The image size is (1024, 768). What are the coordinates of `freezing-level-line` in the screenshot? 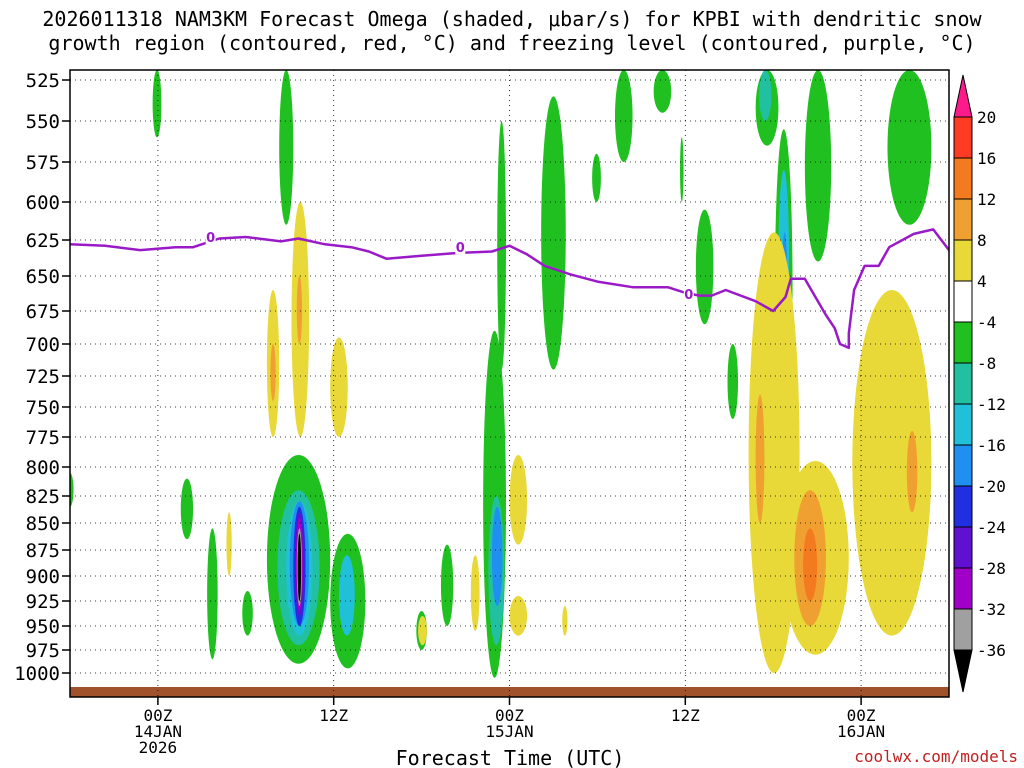 It's located at (509, 289).